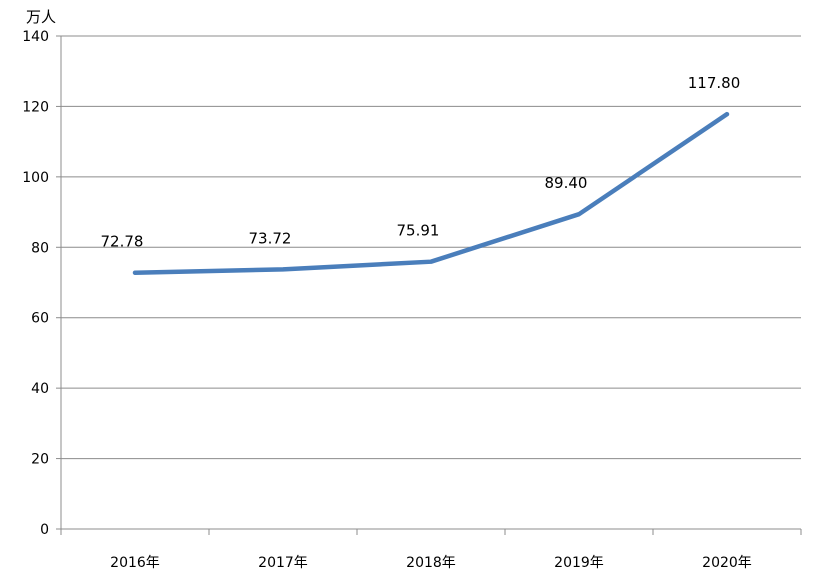 This screenshot has width=828, height=586. Describe the element at coordinates (35, 107) in the screenshot. I see `y-tick-label: 120` at that location.